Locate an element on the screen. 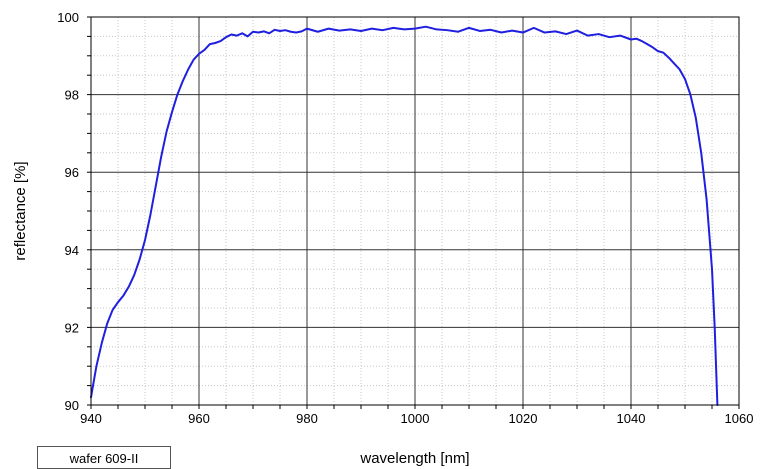 The width and height of the screenshot is (763, 469). y-tick-labels: 90 92 94 96 98 100 is located at coordinates (68, 211).